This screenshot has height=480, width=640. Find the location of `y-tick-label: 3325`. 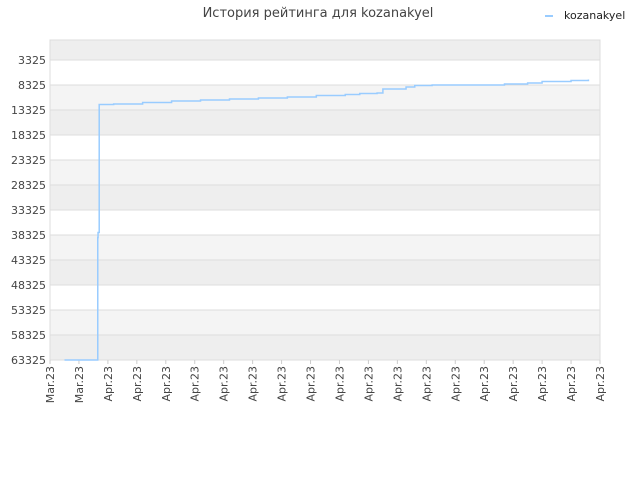

y-tick-label: 3325 is located at coordinates (32, 60).